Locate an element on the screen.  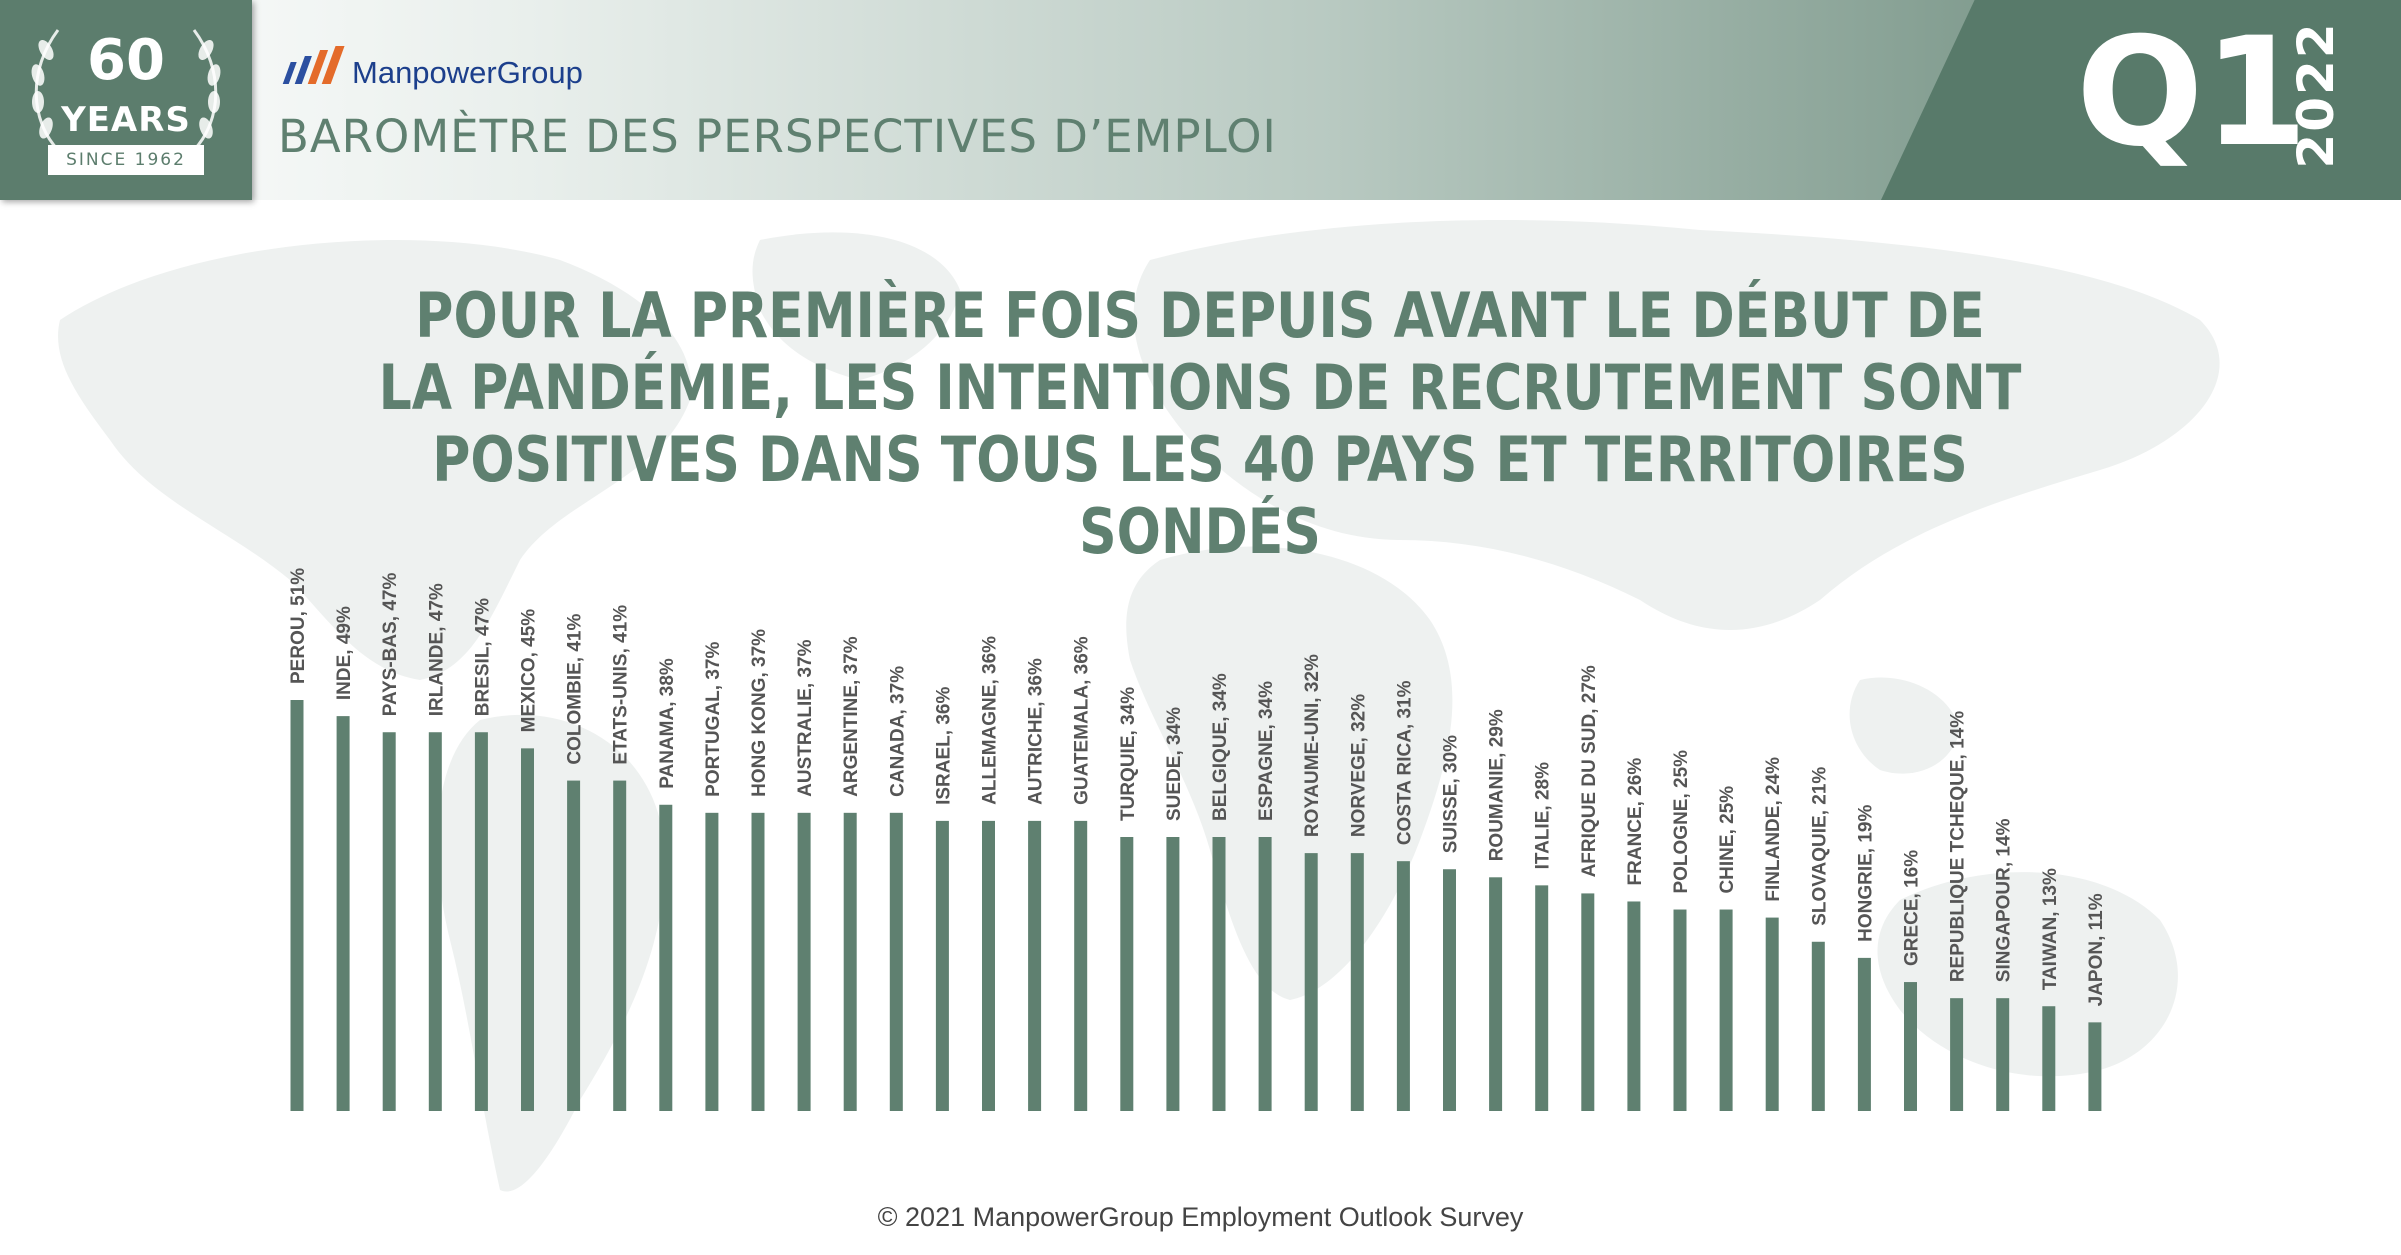
bar-label-25: SUISSE, 30% is located at coordinates (1451, 794).